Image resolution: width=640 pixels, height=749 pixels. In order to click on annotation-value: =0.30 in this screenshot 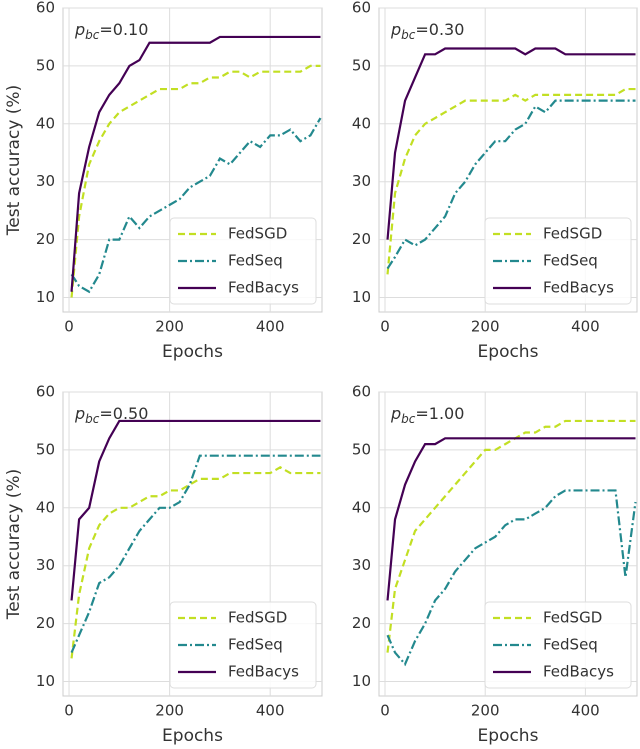, I will do `click(439, 29)`.